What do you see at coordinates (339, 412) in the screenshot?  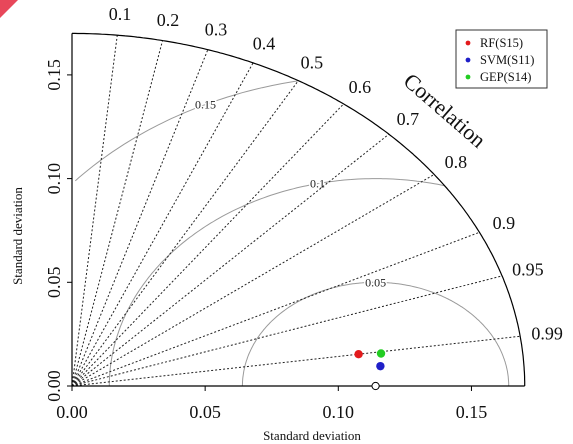 I see `x-tick-label: 0.10` at bounding box center [339, 412].